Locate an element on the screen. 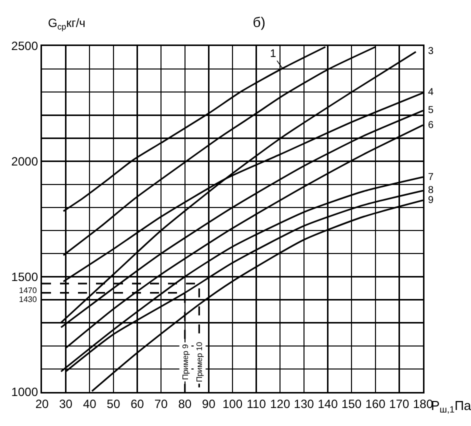 This screenshot has width=471, height=426. y-tick-label: 2000 is located at coordinates (24, 161).